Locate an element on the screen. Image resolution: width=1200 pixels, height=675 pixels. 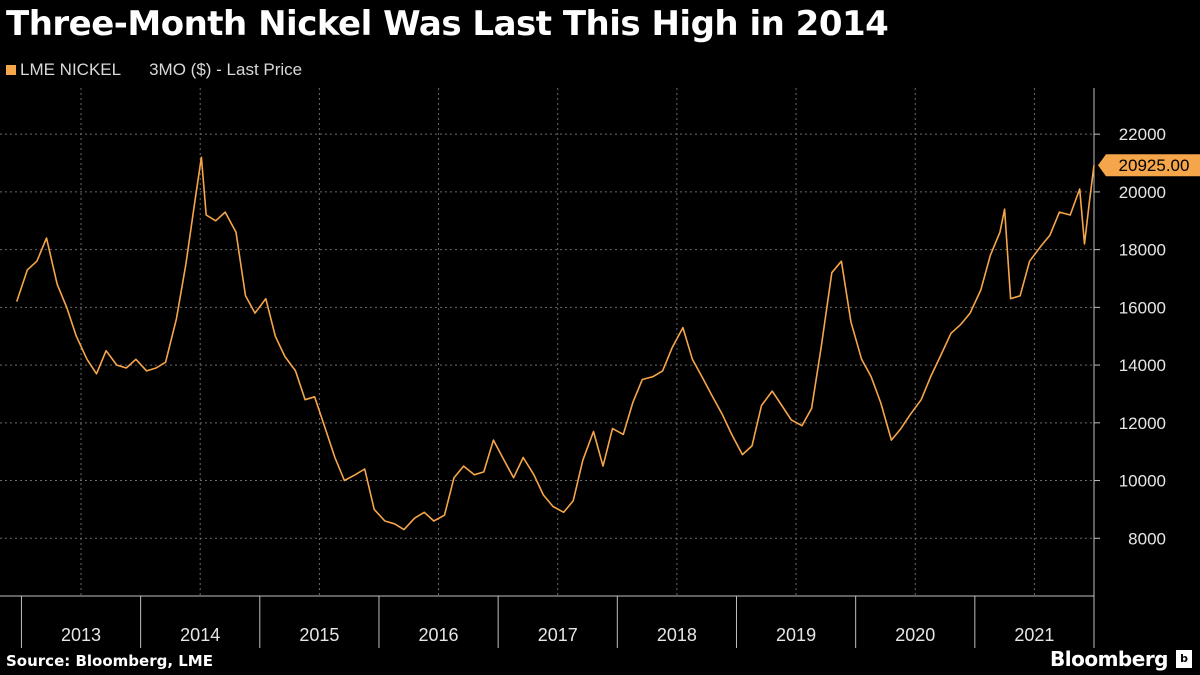
x-tick-label: 2019 is located at coordinates (796, 635).